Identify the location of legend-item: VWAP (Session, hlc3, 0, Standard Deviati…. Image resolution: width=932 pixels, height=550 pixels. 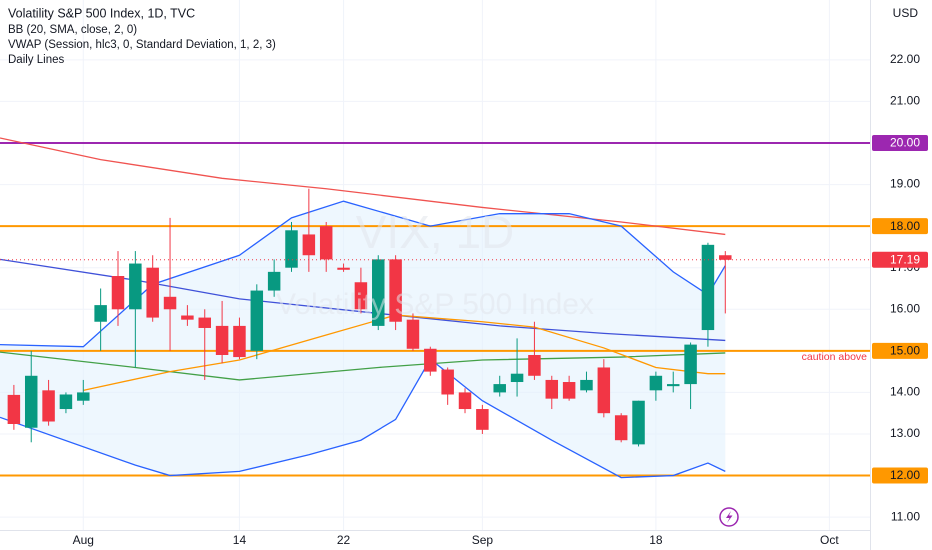
(142, 45).